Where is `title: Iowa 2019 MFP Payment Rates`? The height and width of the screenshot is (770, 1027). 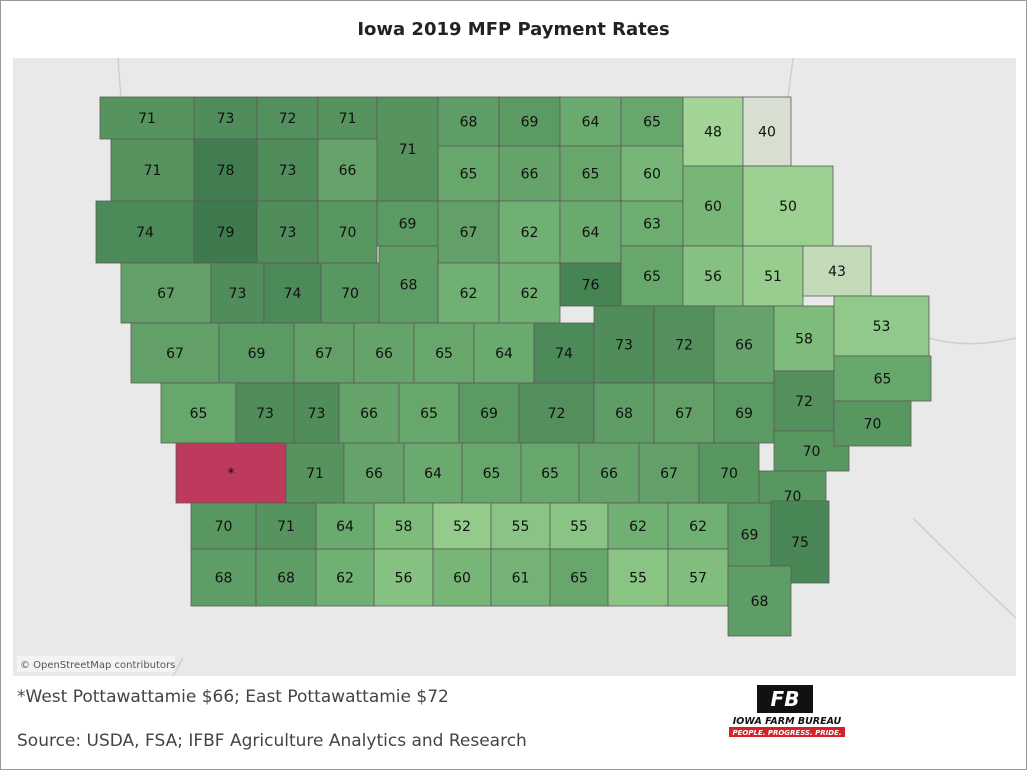 title: Iowa 2019 MFP Payment Rates is located at coordinates (513, 29).